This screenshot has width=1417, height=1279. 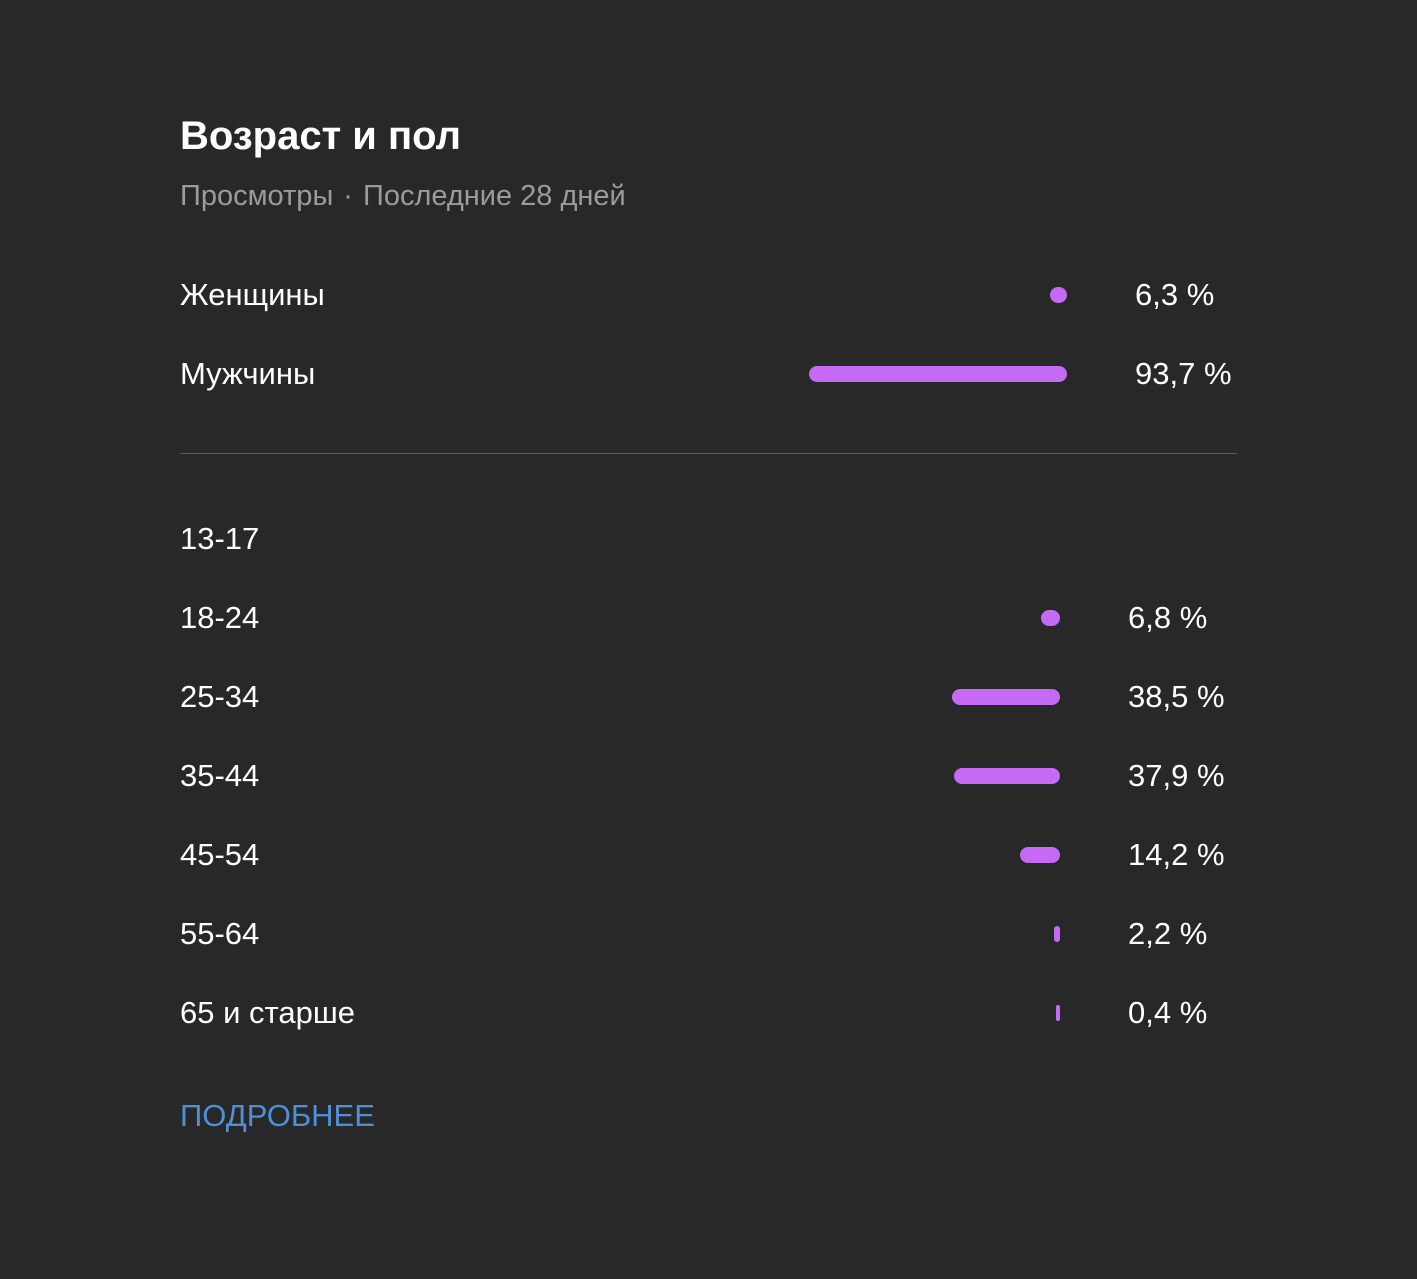 I want to click on metric-label: Просмотры, so click(x=257, y=196).